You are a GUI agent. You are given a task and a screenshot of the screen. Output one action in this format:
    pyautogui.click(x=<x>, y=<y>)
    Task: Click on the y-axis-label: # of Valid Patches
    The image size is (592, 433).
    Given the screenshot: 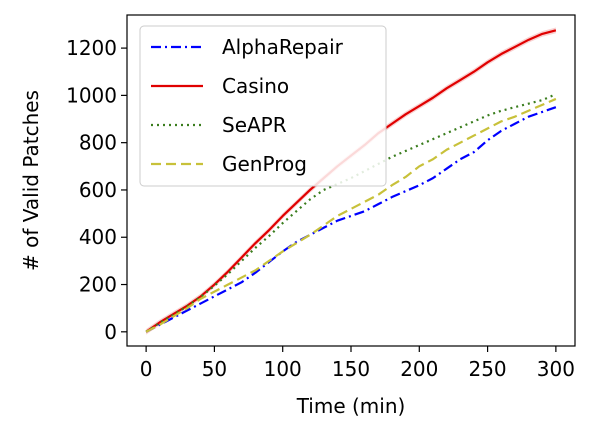 What is the action you would take?
    pyautogui.click(x=31, y=180)
    